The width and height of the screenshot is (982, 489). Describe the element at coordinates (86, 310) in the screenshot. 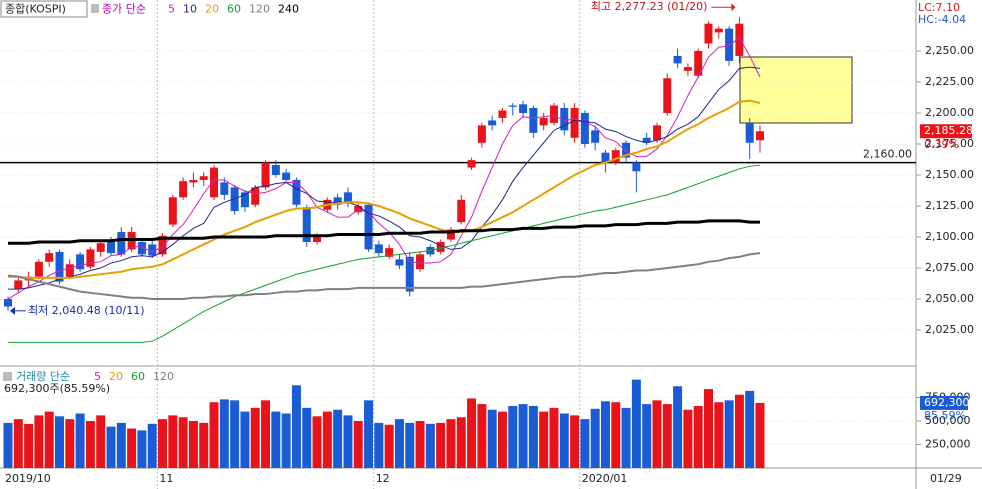

I see `low-annotation: 최저 2,040.48 (10/11)` at that location.